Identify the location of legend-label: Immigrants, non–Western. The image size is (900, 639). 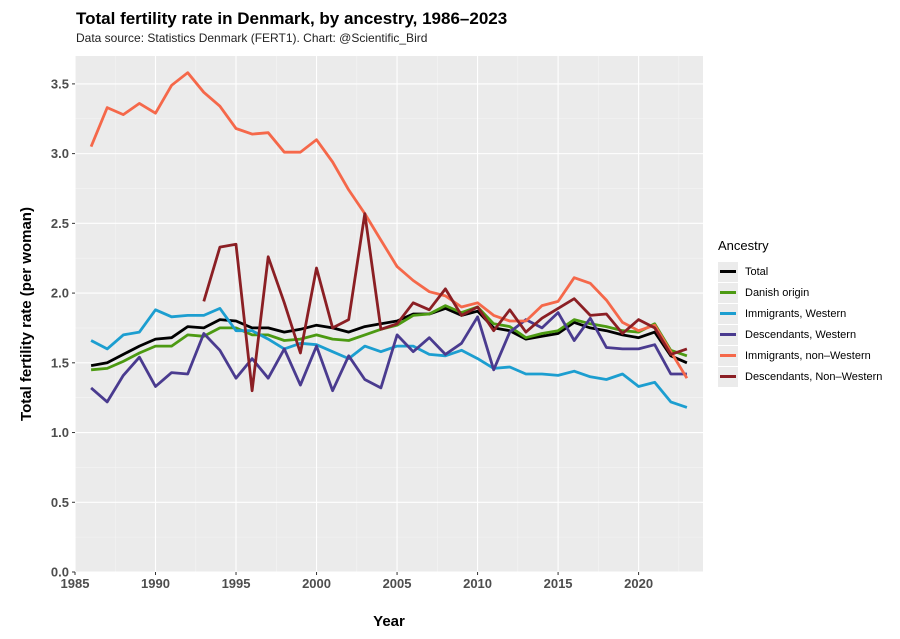
(808, 355).